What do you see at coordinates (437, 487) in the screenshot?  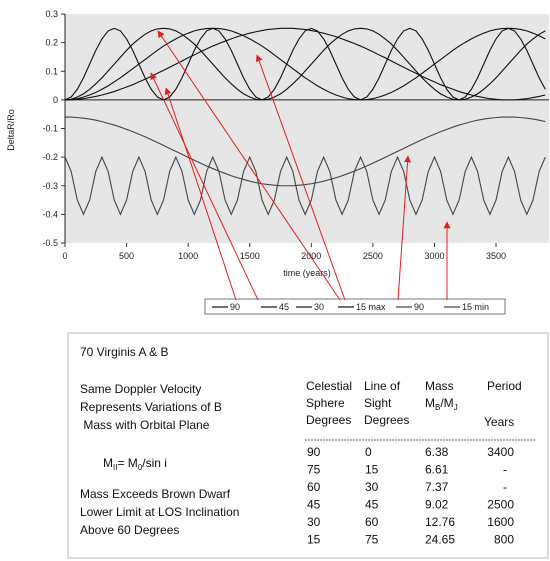 I see `table-cell: 7.37` at bounding box center [437, 487].